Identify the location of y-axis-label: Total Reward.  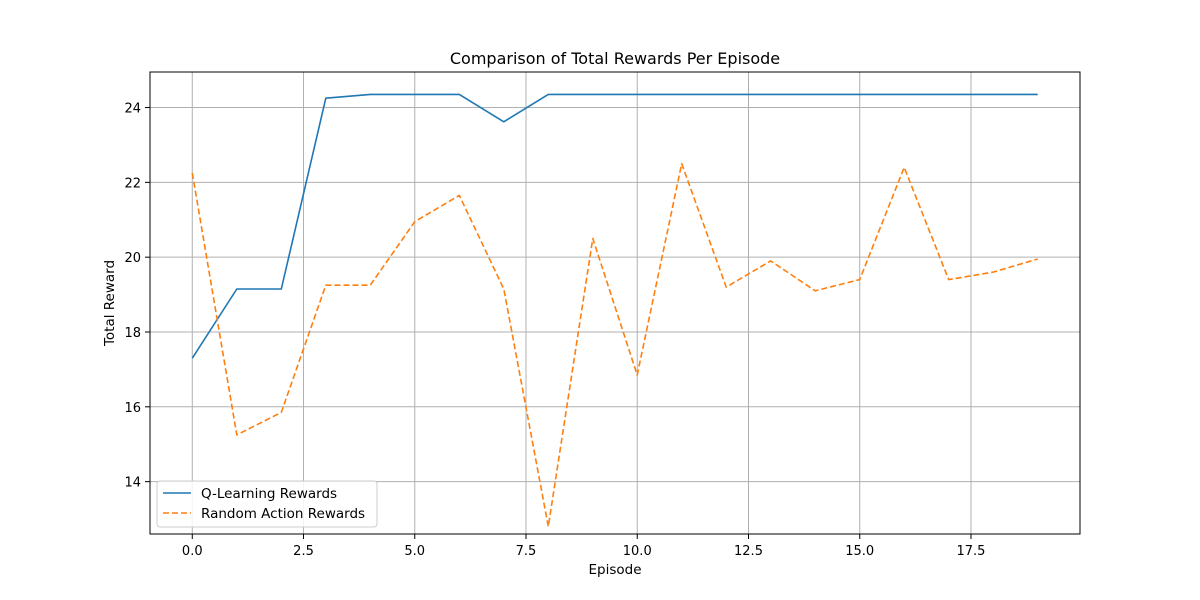
(110, 303).